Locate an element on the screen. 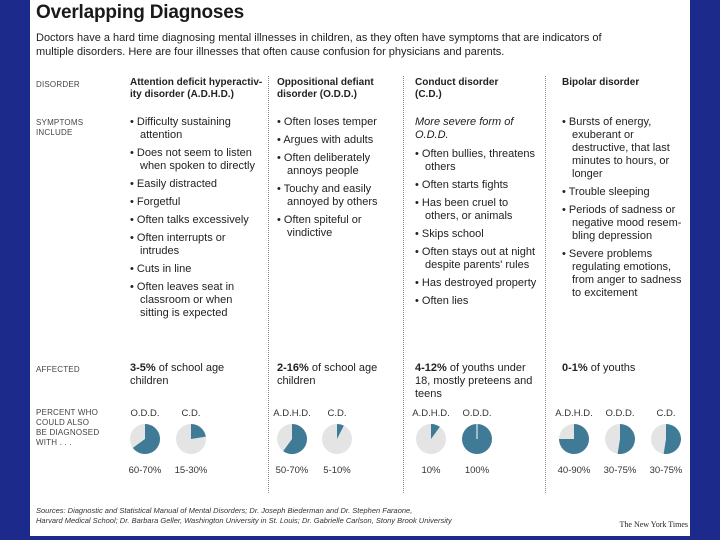 The width and height of the screenshot is (720, 540). disorder-name: Conduct disorder (C.D.) is located at coordinates (477, 89).